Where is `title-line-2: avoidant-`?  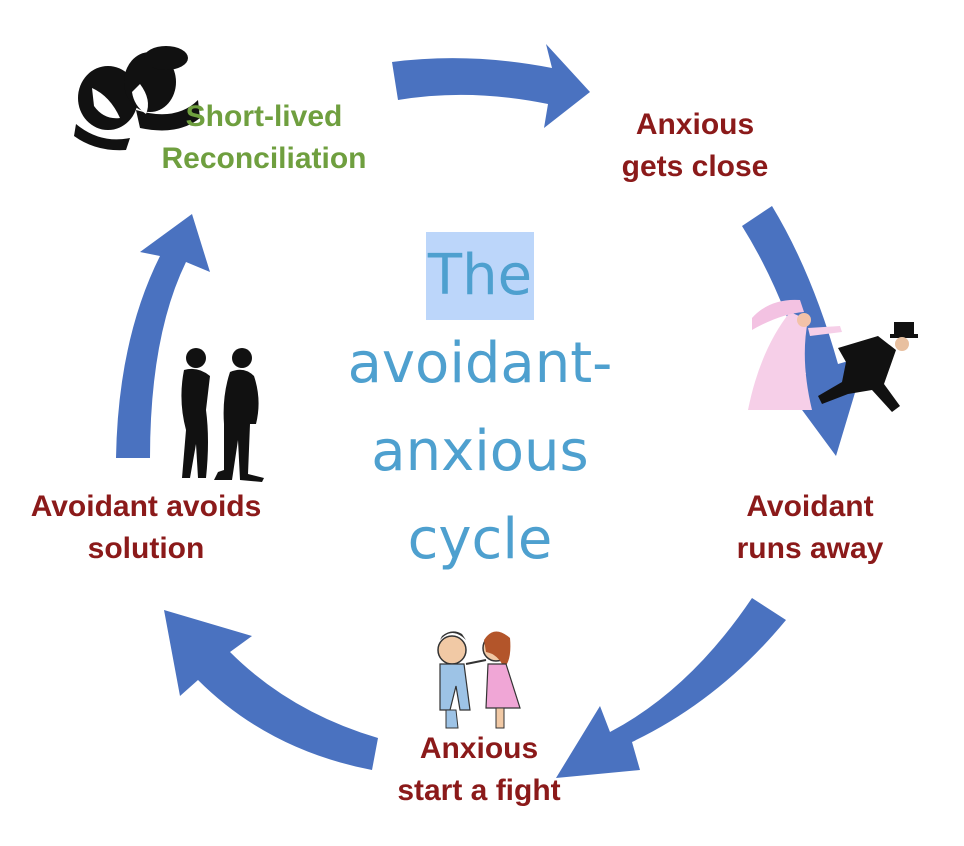 title-line-2: avoidant- is located at coordinates (480, 363).